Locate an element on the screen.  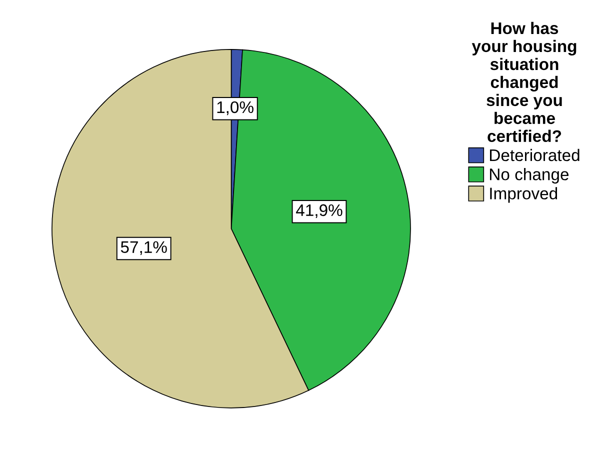
data-label: 1,0% is located at coordinates (235, 108).